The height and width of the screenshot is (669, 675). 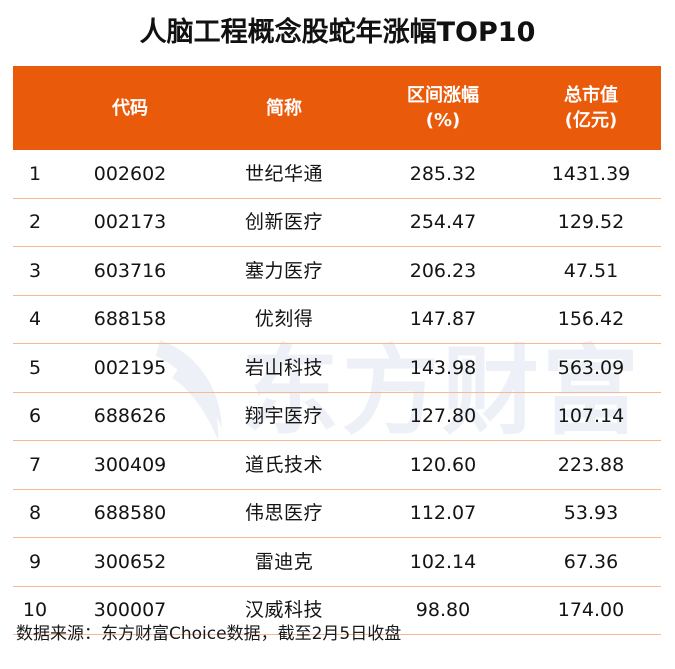 I want to click on column-header-name: 简称, so click(x=284, y=108).